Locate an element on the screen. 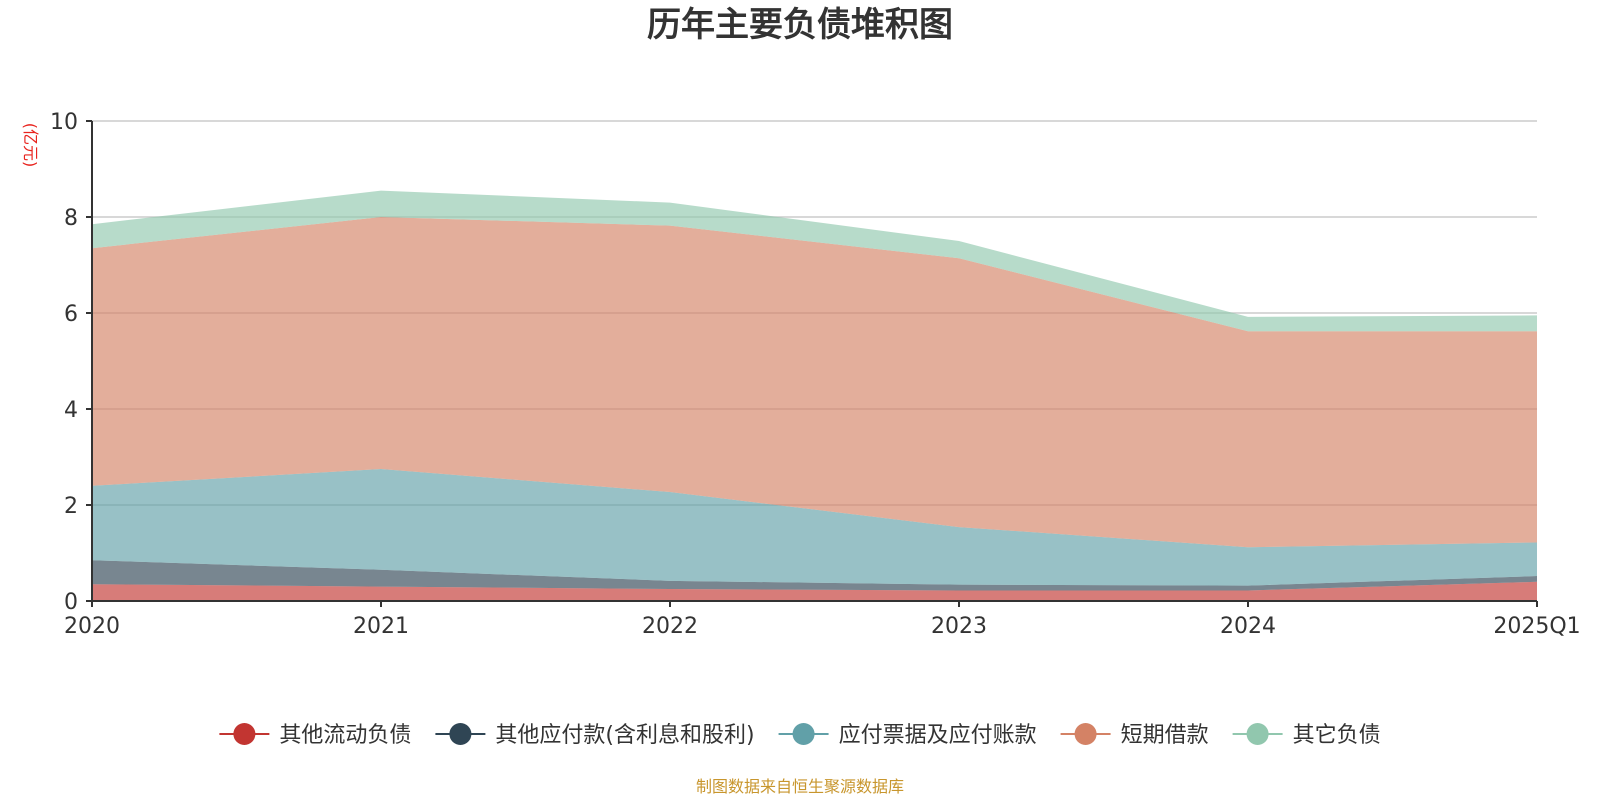 Image resolution: width=1600 pixels, height=800 pixels. x-tick-label: 2023 is located at coordinates (959, 626).